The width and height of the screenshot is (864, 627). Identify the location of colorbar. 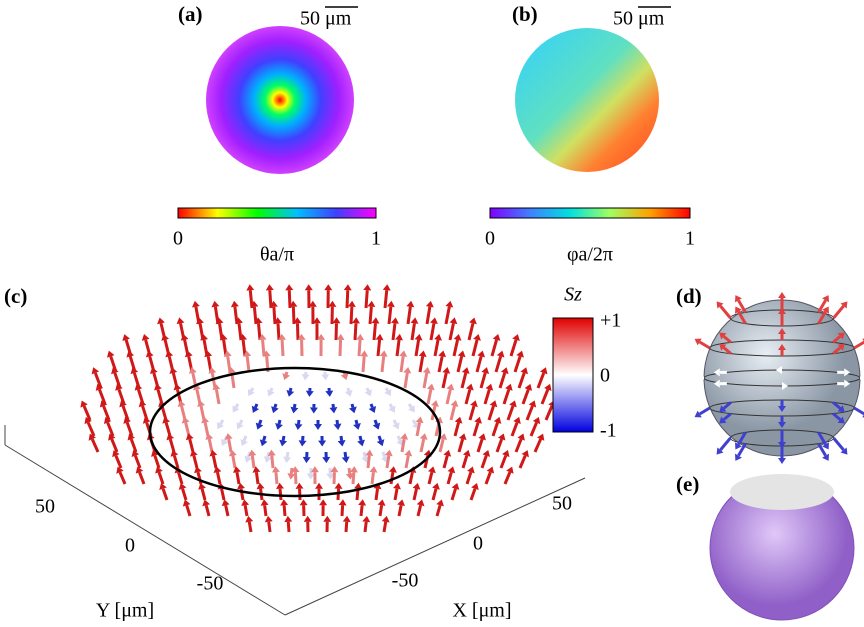
(277, 213).